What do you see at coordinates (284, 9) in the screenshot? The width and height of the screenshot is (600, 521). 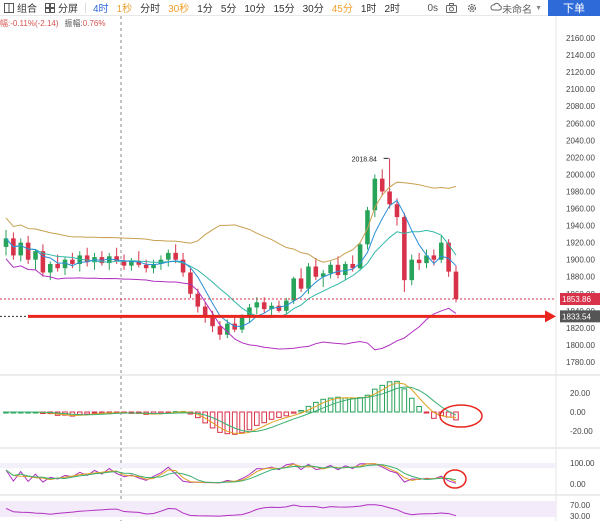 I see `timeframe-15m: 15分` at bounding box center [284, 9].